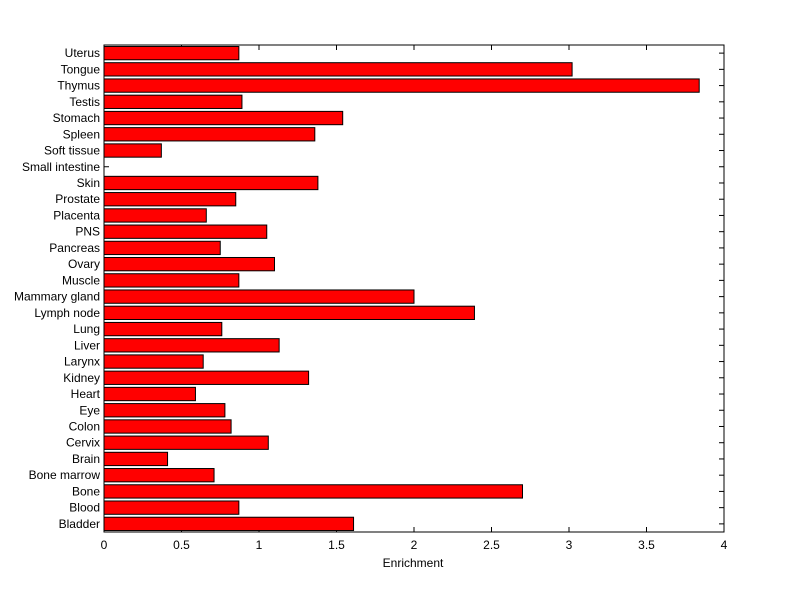 The height and width of the screenshot is (604, 800). What do you see at coordinates (149, 394) in the screenshot?
I see `bar-heart` at bounding box center [149, 394].